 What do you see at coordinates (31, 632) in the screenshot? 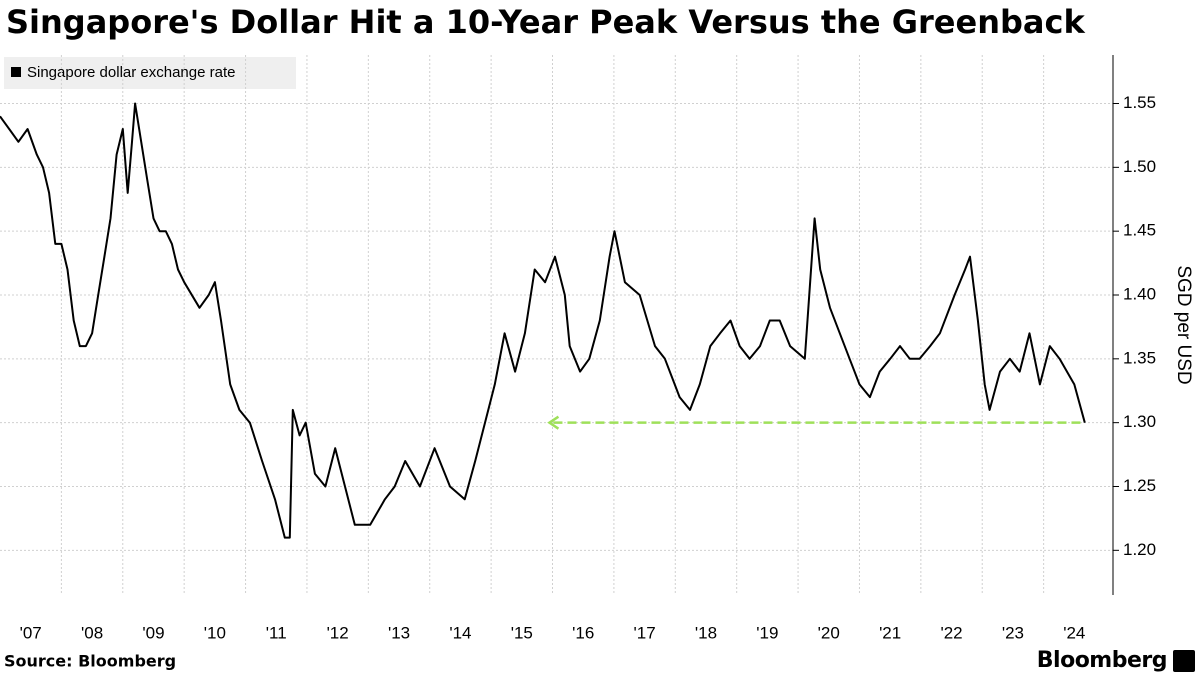
I see `x-tick-label: '07` at bounding box center [31, 632].